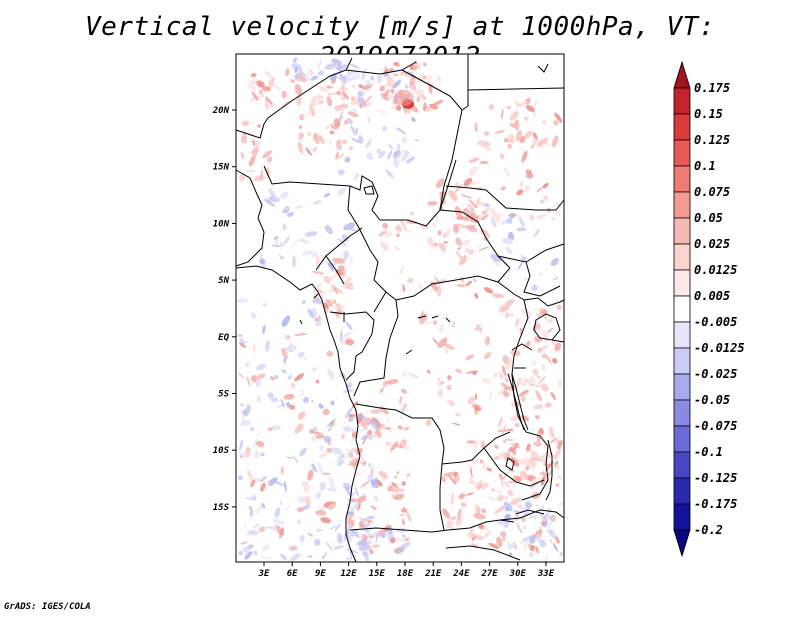 The width and height of the screenshot is (800, 618). I want to click on lon-tick-label: 21E, so click(433, 574).